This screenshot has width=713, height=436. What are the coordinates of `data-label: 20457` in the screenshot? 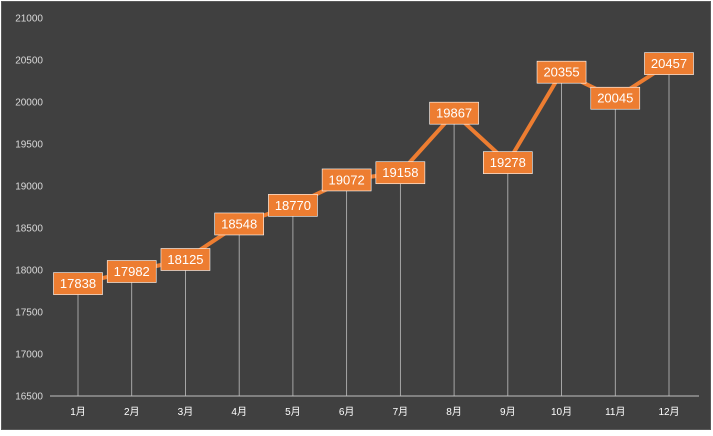 It's located at (669, 63).